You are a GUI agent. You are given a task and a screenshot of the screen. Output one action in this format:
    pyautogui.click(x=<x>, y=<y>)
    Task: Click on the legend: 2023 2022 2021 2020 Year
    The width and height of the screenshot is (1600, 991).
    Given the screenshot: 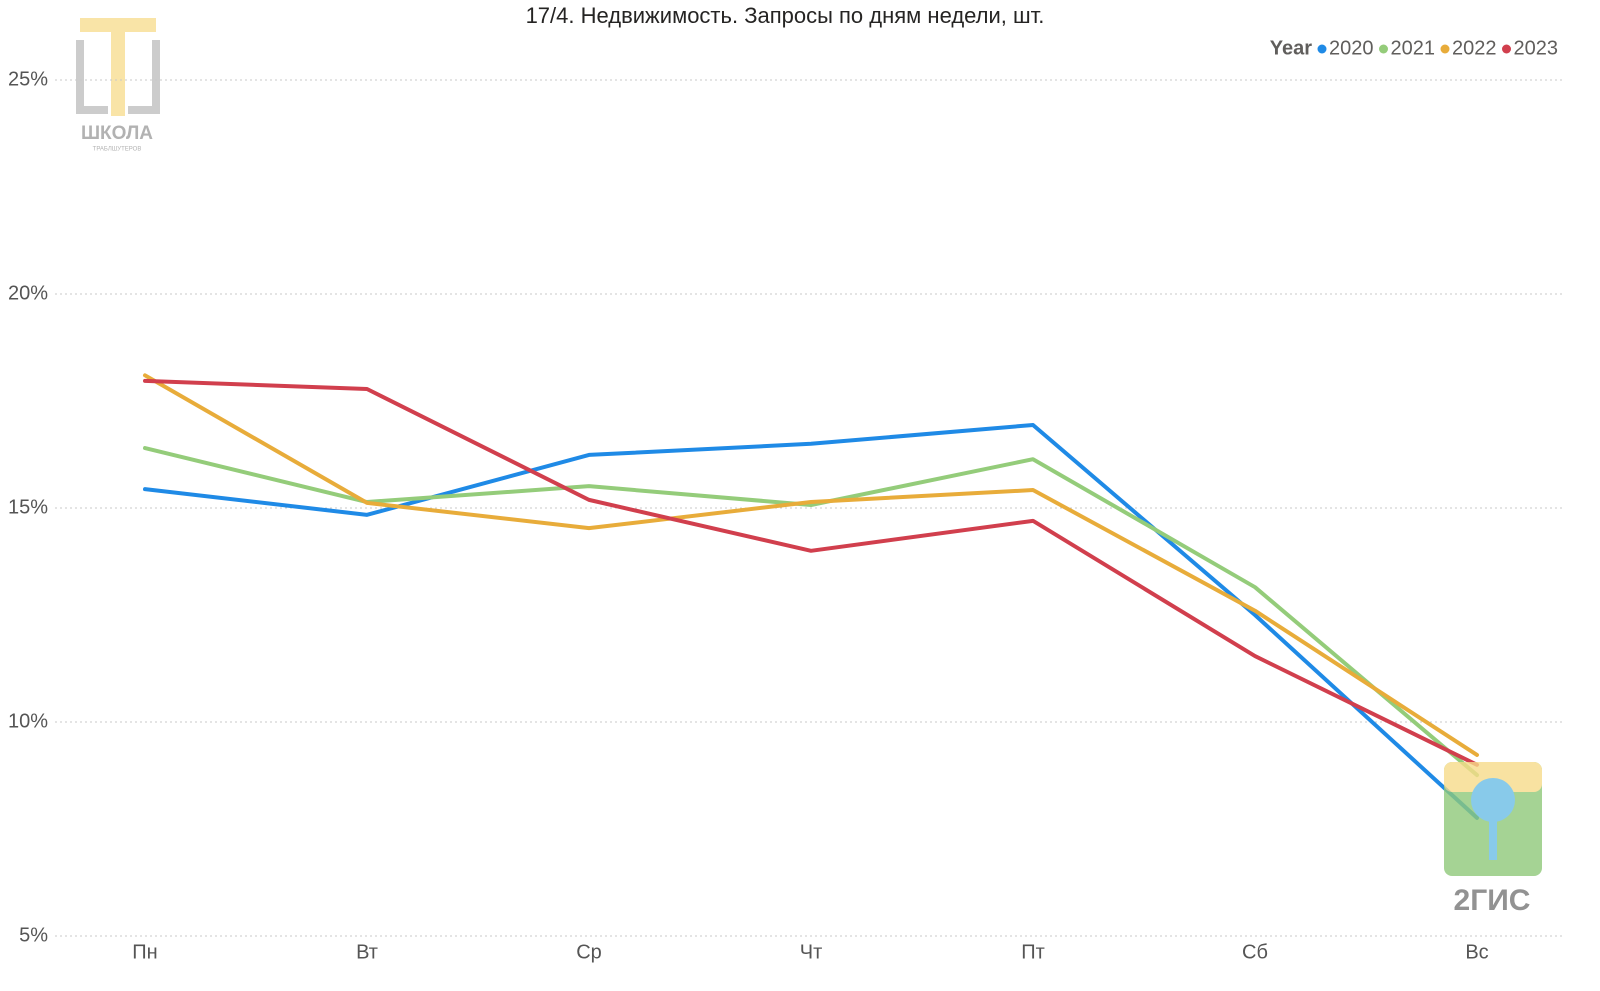 What is the action you would take?
    pyautogui.click(x=1414, y=48)
    